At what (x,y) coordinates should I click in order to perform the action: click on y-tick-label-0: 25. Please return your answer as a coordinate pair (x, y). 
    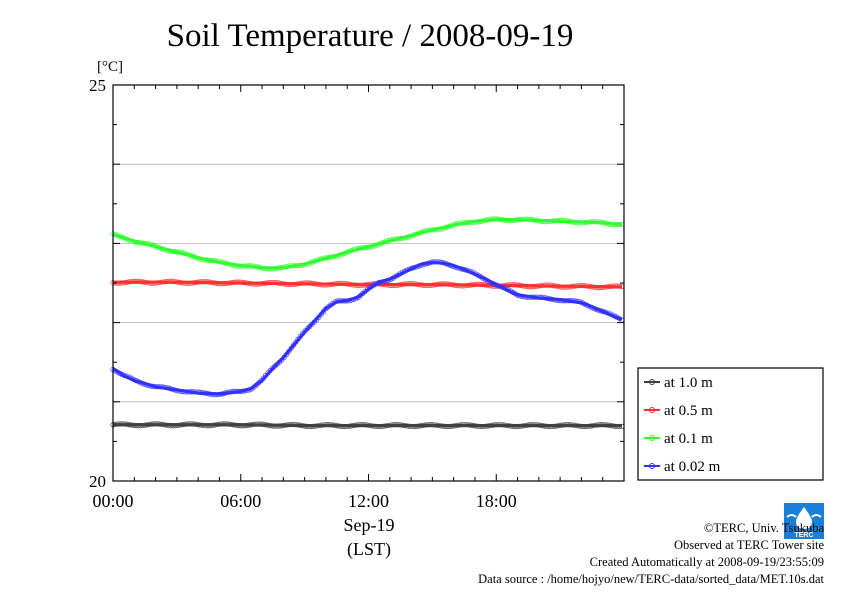
    Looking at the image, I should click on (97, 85).